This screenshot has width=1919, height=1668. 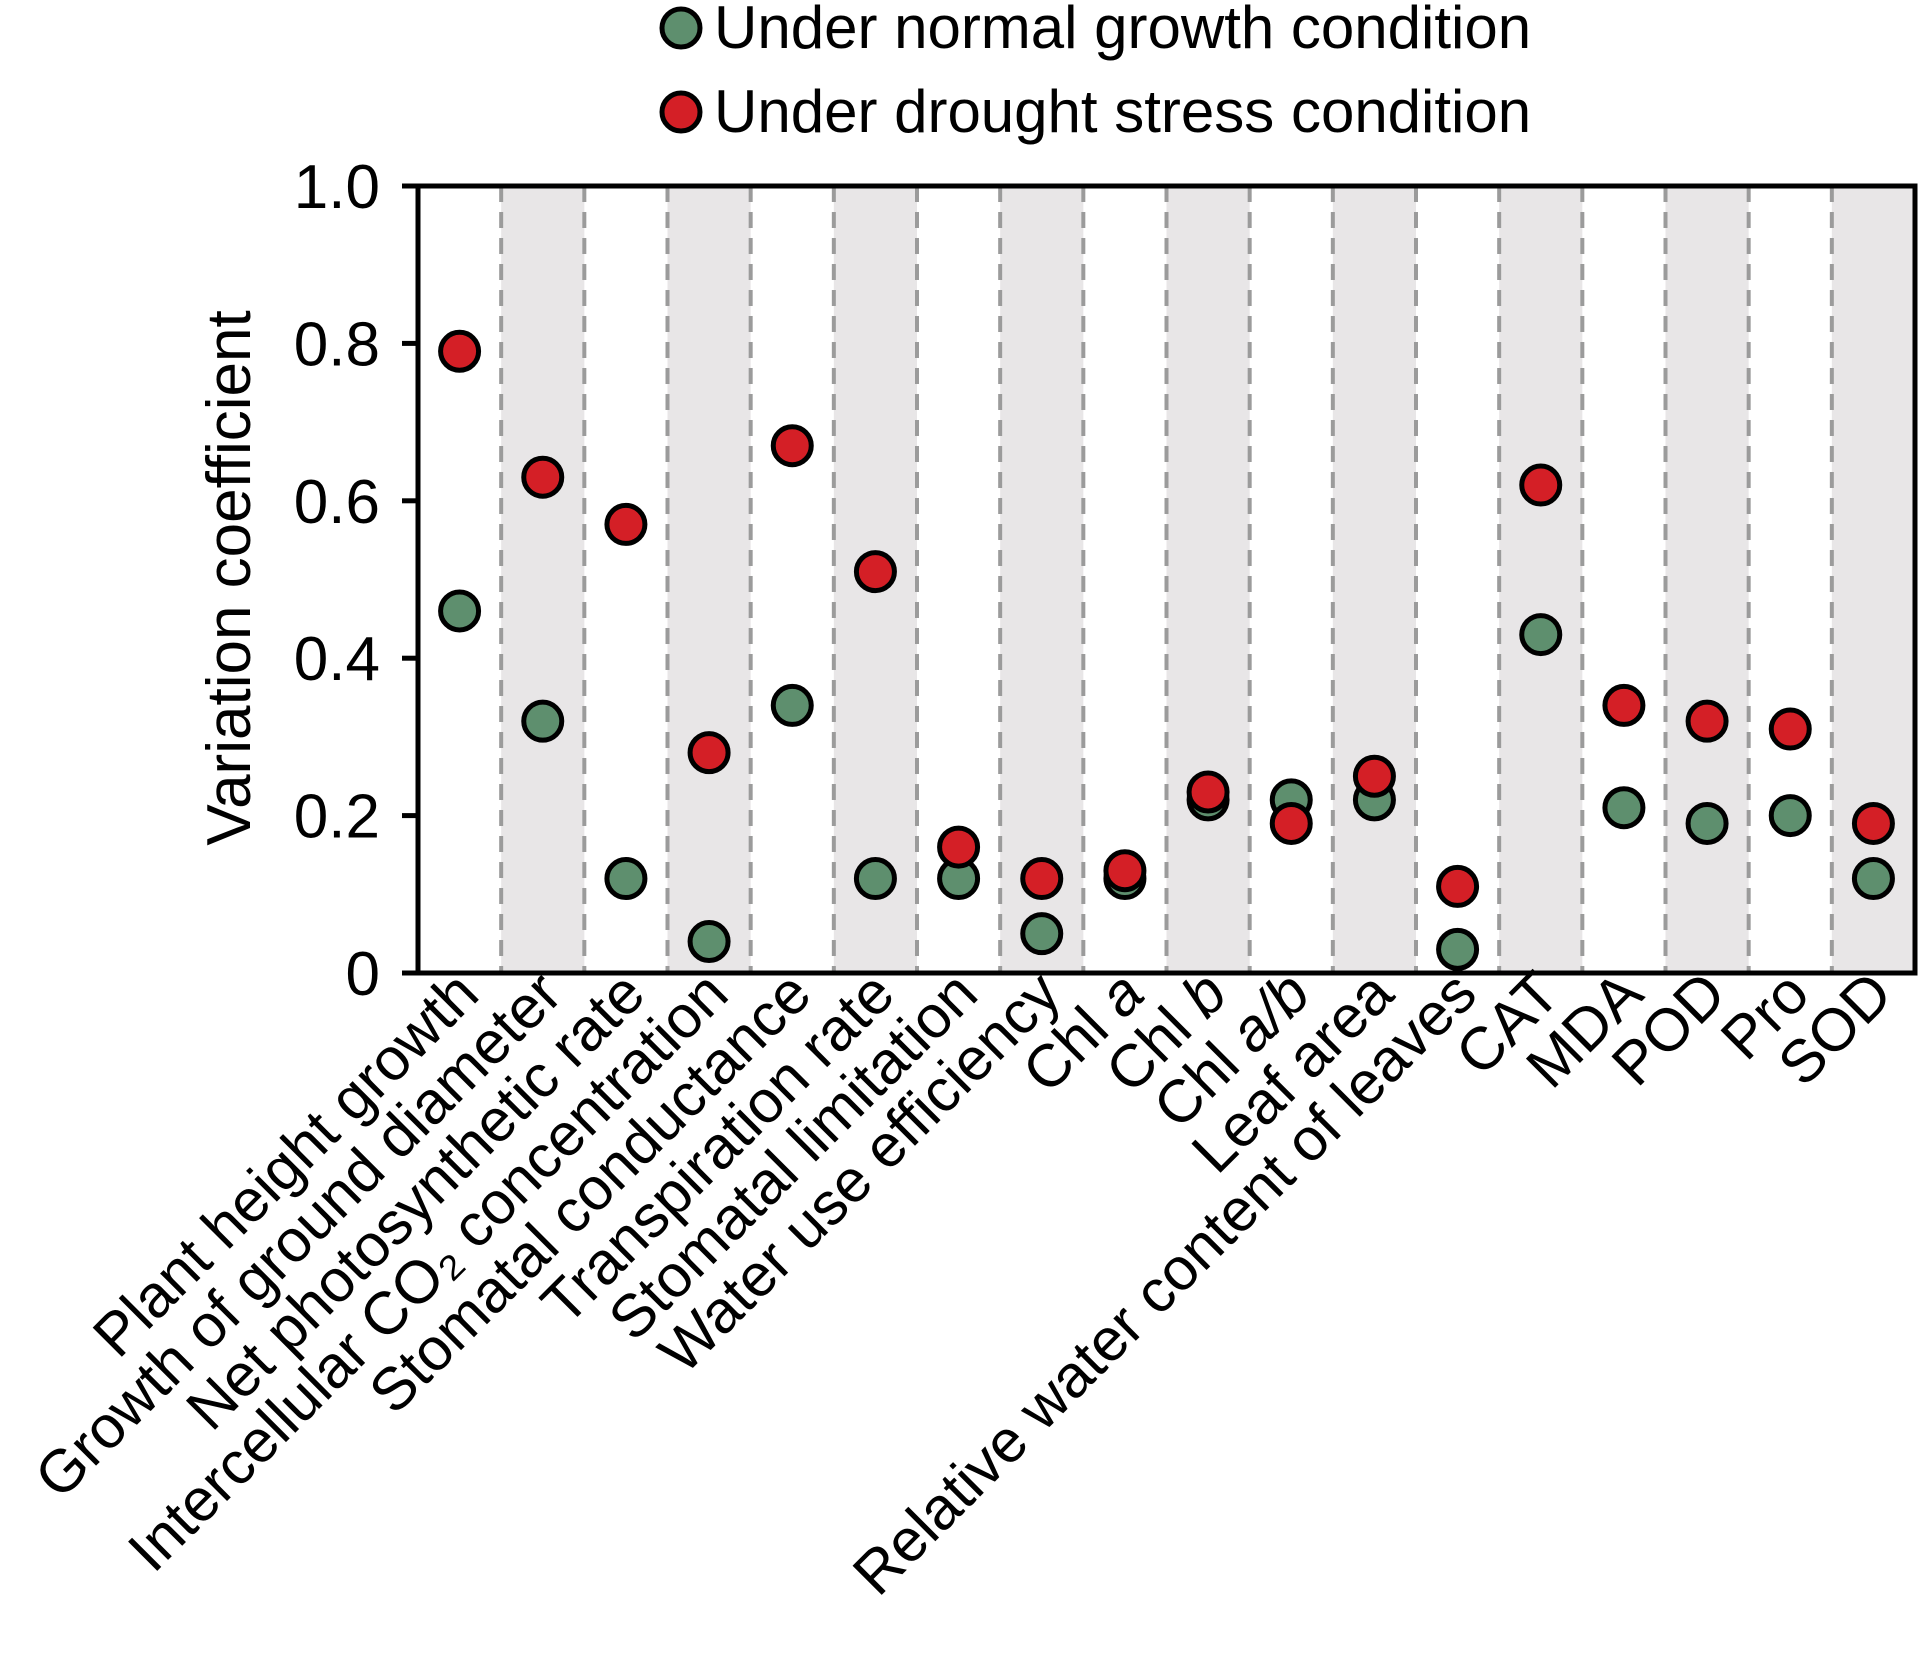 I want to click on legend-label-drought: Under drought stress condition, so click(x=1122, y=111).